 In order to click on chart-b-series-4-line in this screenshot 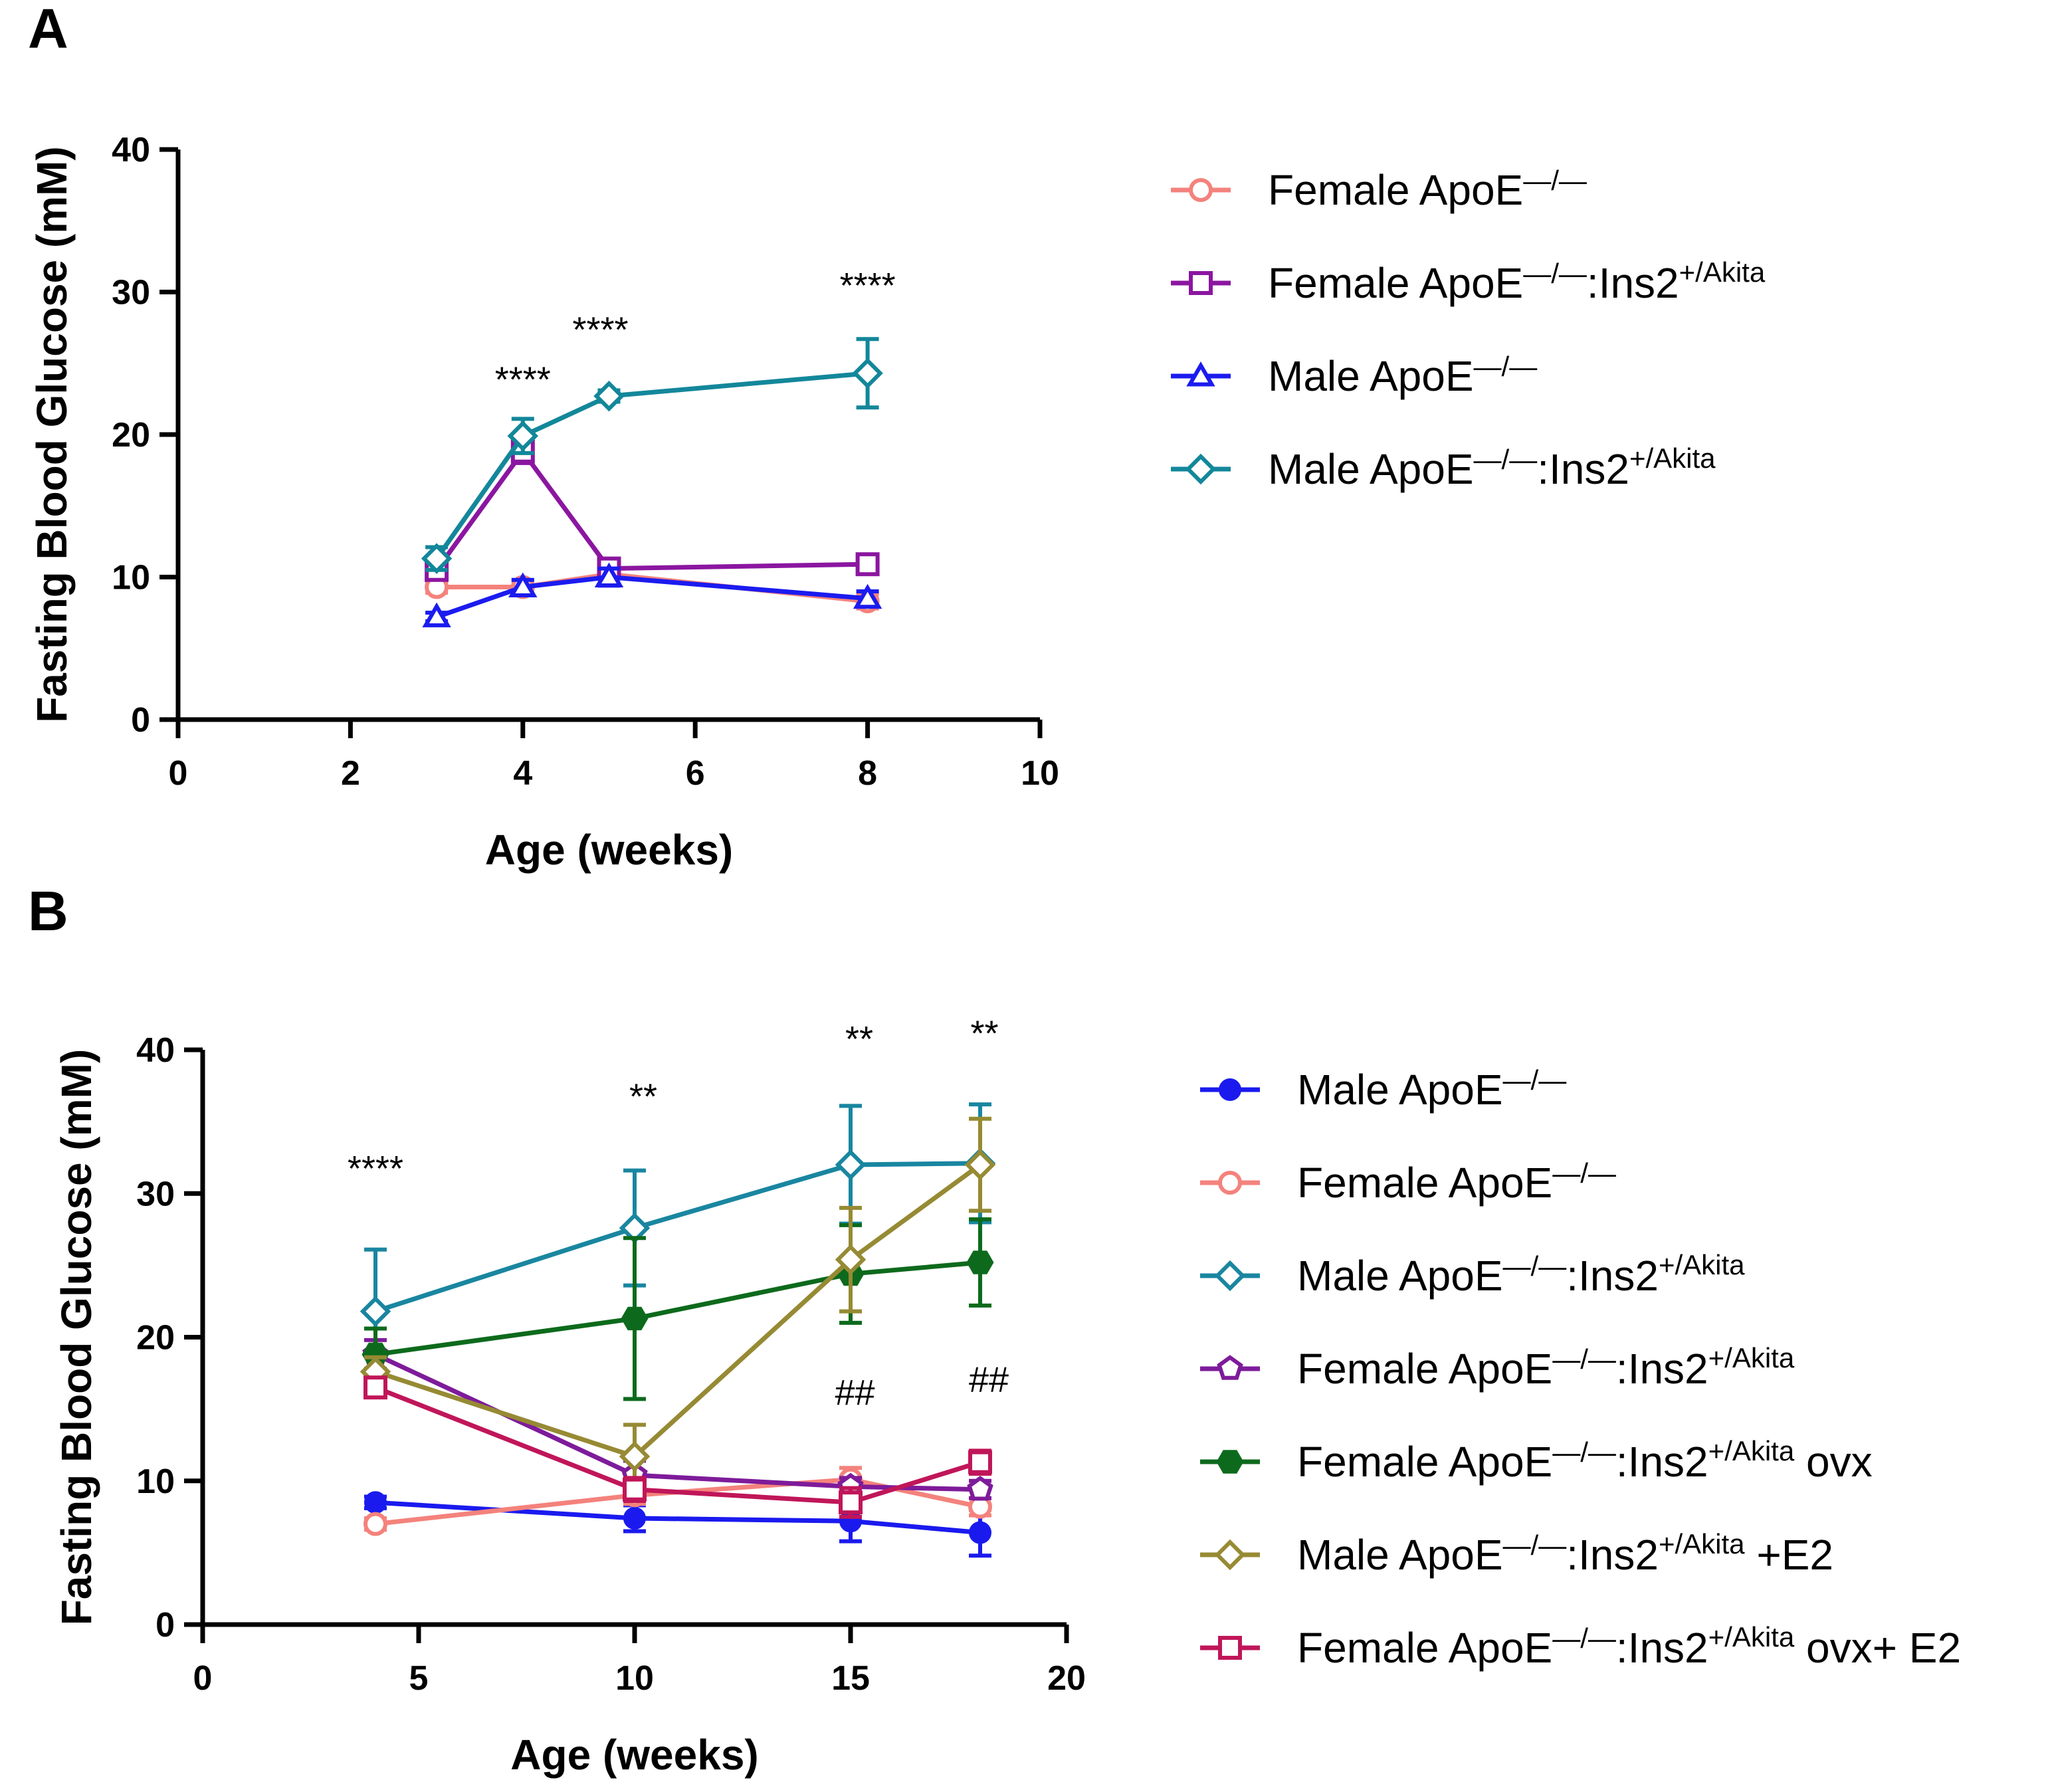, I will do `click(678, 1308)`.